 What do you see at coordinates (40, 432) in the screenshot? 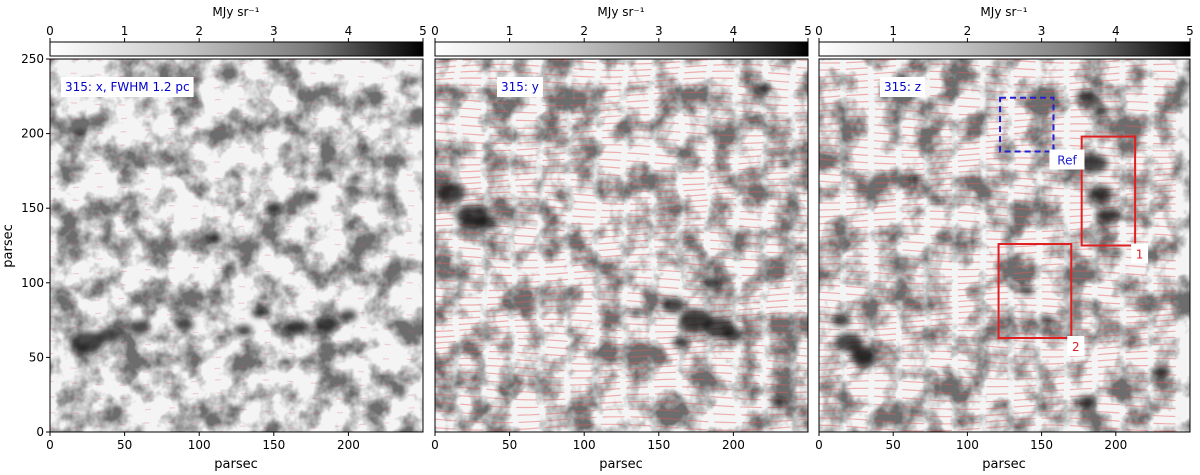
I see `y-tick-label: 0` at bounding box center [40, 432].